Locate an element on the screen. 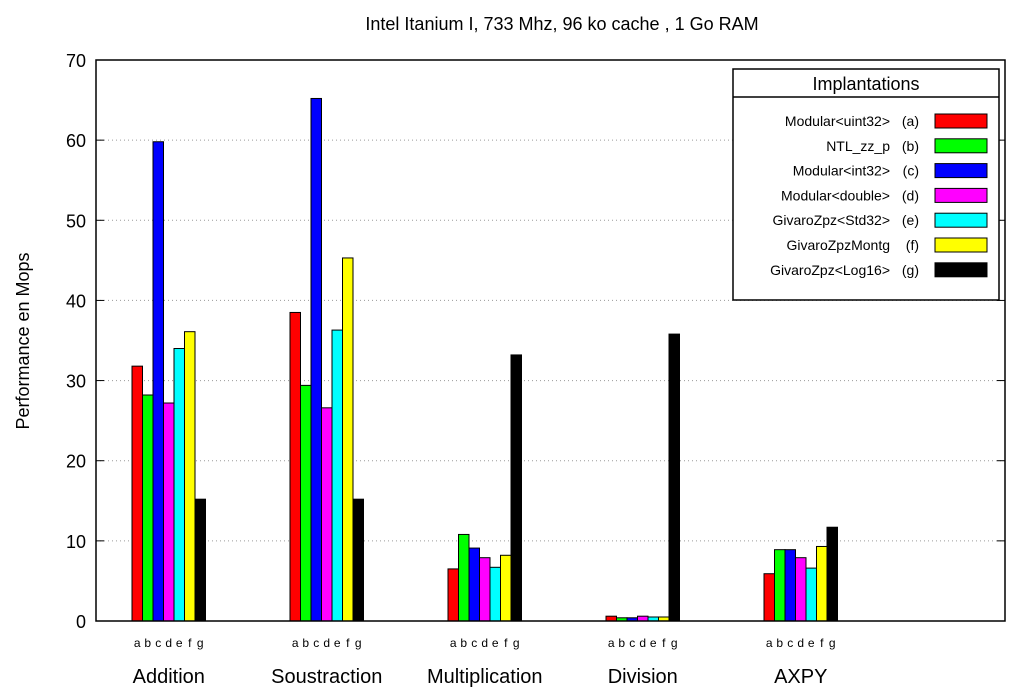 The height and width of the screenshot is (690, 1011). bar-addition-f is located at coordinates (190, 476).